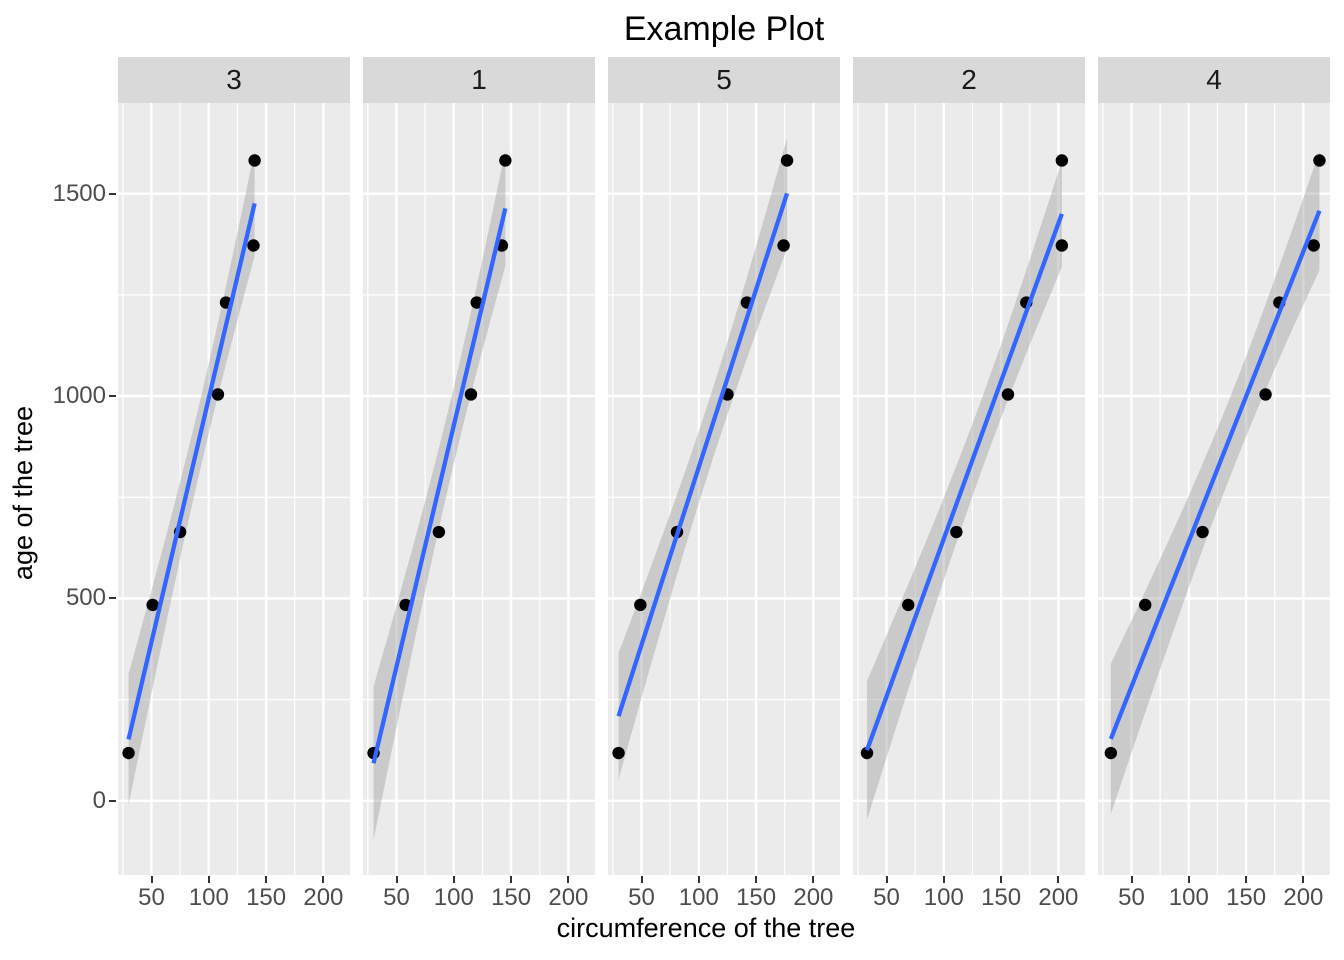 The image size is (1344, 960). I want to click on facet-strip-4: 4, so click(1214, 80).